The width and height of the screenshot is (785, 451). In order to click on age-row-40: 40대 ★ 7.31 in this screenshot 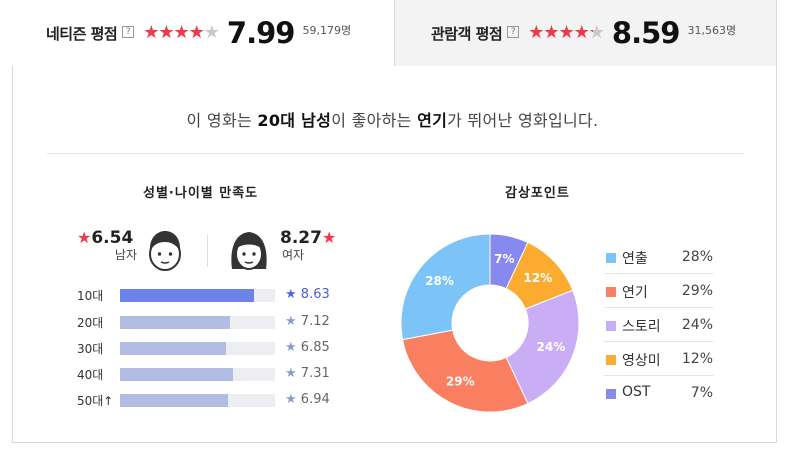, I will do `click(203, 374)`.